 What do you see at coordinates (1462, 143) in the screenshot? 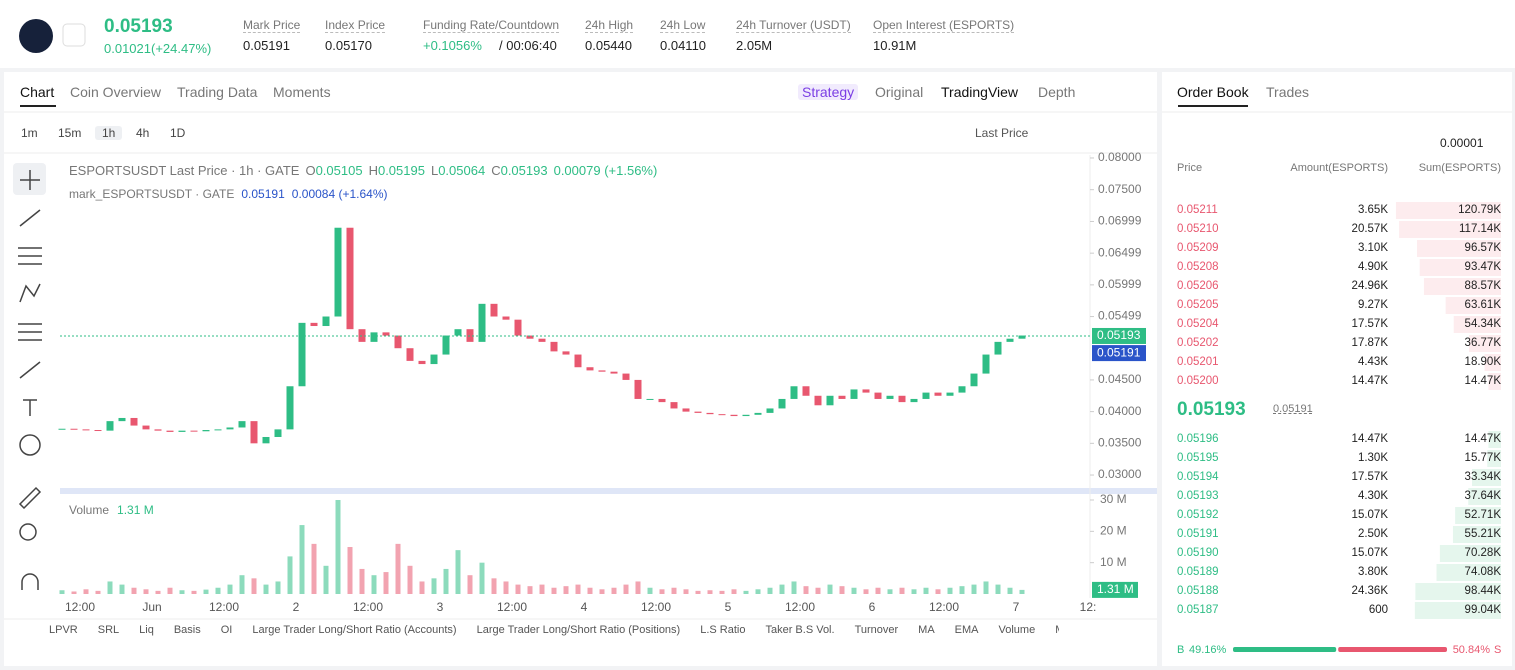
I see `precision: 0.00001` at bounding box center [1462, 143].